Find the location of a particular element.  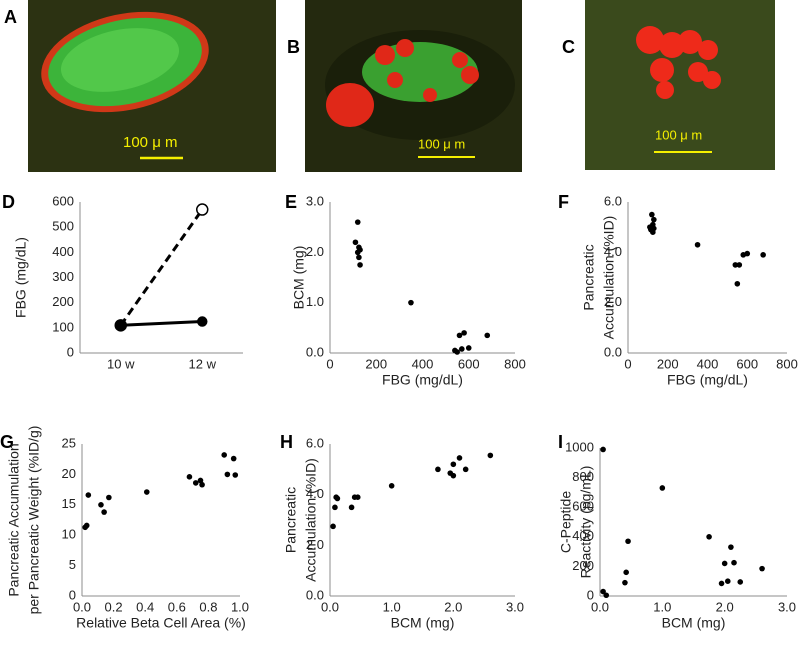

x-tick-label: 0.8 is located at coordinates (208, 606).